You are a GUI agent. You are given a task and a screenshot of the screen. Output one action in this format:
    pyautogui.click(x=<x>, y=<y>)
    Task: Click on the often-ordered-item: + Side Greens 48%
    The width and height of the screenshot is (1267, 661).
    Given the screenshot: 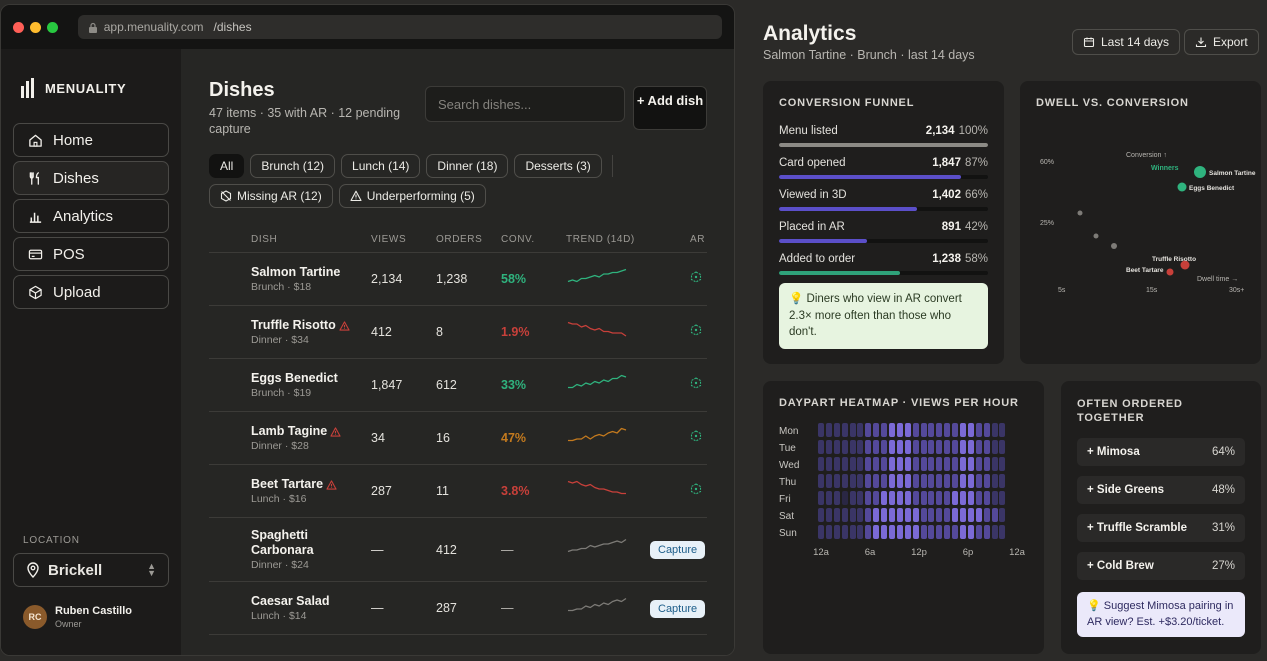 What is the action you would take?
    pyautogui.click(x=1161, y=490)
    